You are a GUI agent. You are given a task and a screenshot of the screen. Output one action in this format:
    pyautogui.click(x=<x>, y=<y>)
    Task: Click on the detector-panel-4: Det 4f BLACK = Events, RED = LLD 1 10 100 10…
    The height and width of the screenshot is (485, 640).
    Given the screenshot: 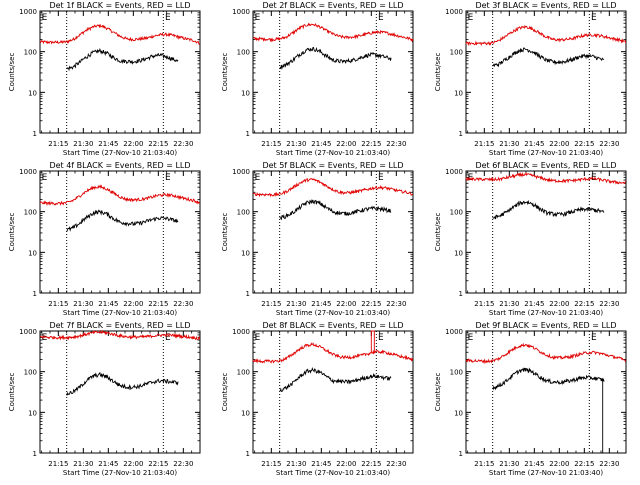 What is the action you would take?
    pyautogui.click(x=104, y=239)
    